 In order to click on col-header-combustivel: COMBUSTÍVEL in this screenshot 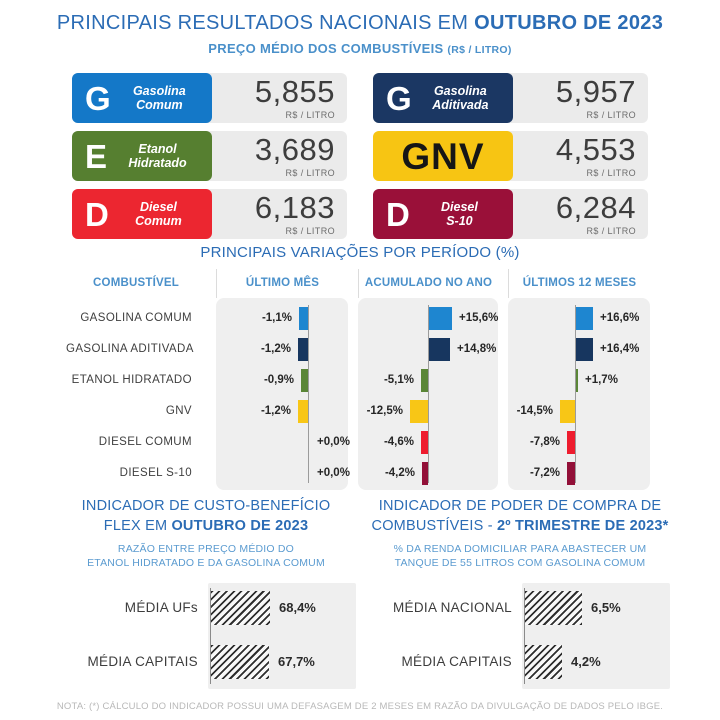, I will do `click(136, 283)`.